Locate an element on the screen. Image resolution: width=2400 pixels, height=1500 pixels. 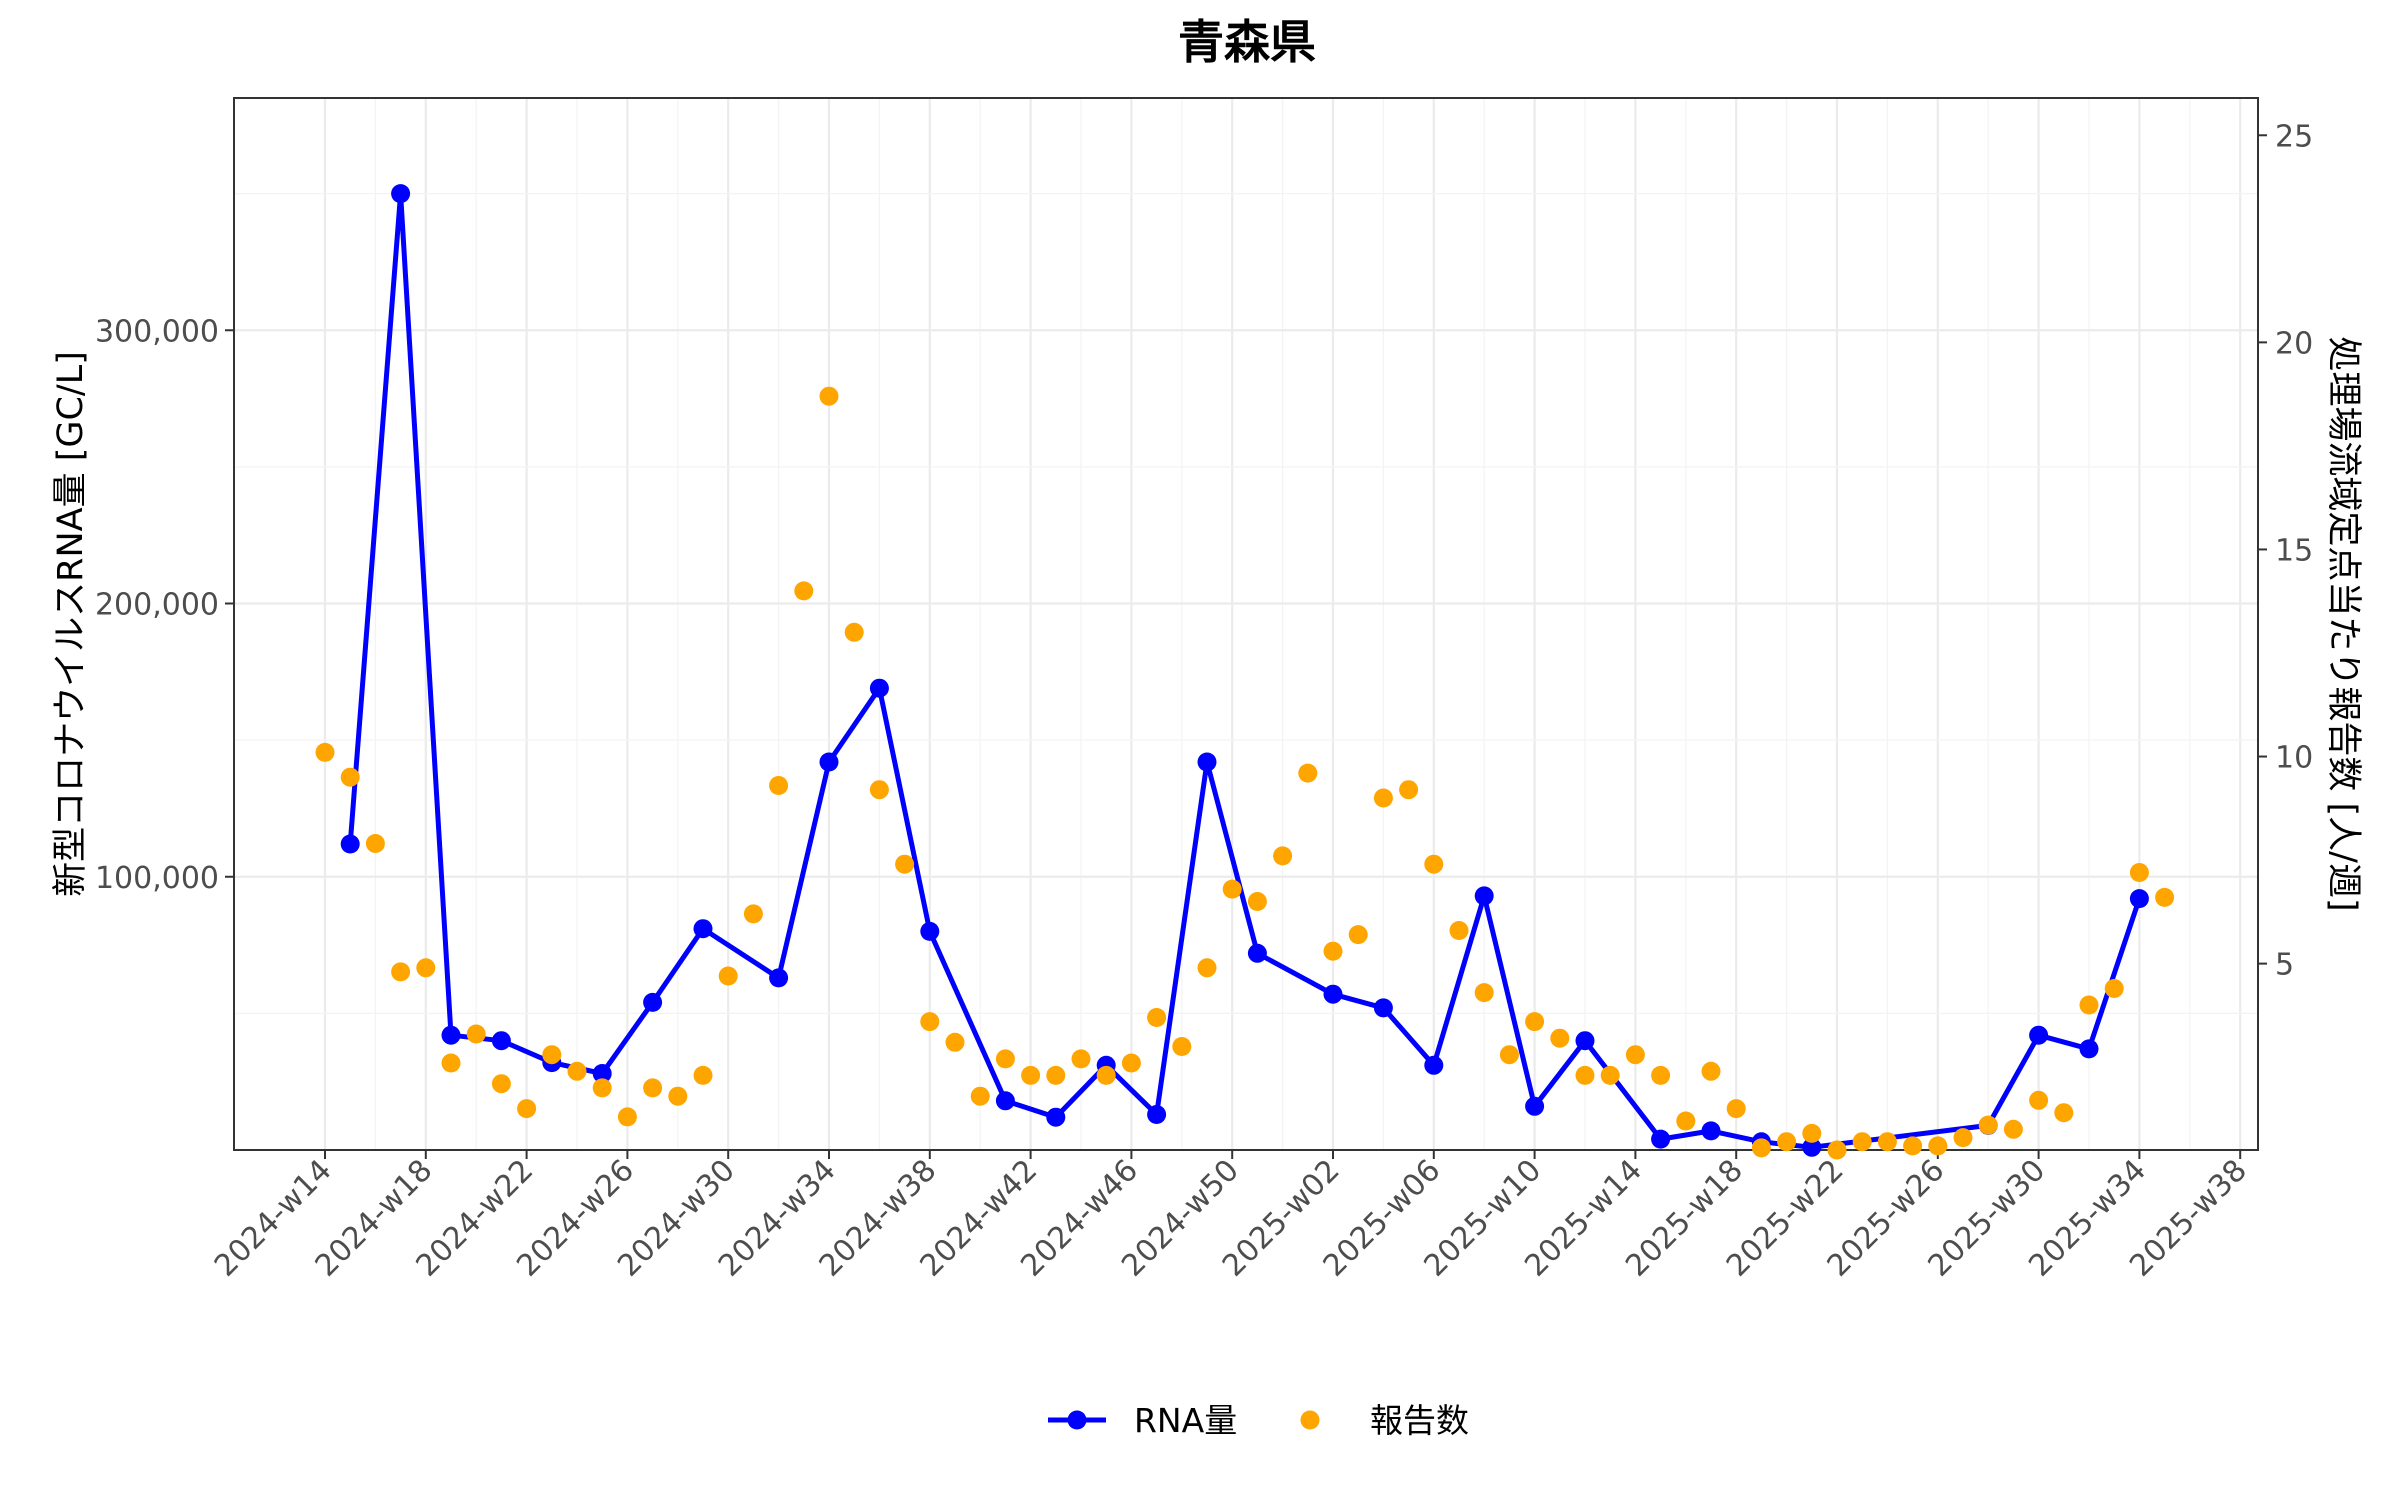
chart-title: 青森県 is located at coordinates (1247, 42).